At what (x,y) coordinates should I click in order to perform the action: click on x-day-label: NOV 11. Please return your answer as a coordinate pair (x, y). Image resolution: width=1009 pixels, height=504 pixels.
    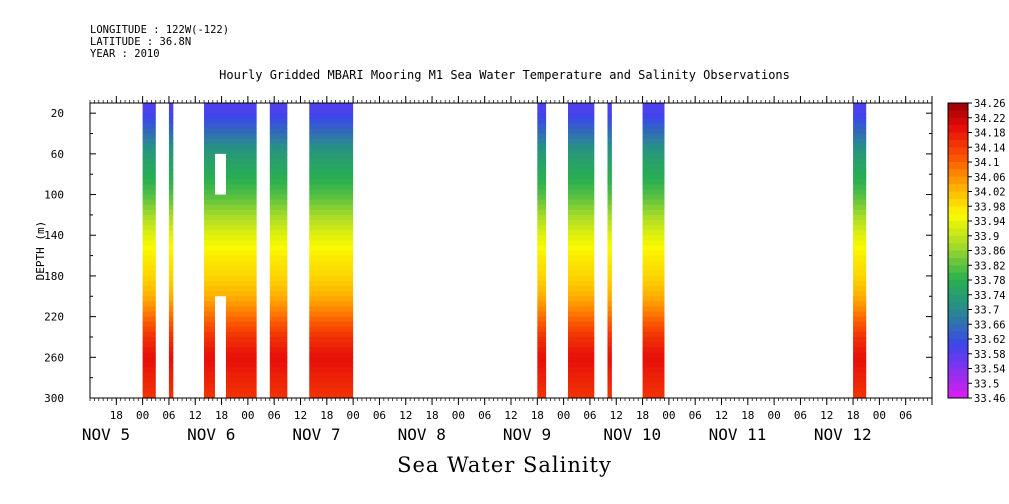
    Looking at the image, I should click on (738, 434).